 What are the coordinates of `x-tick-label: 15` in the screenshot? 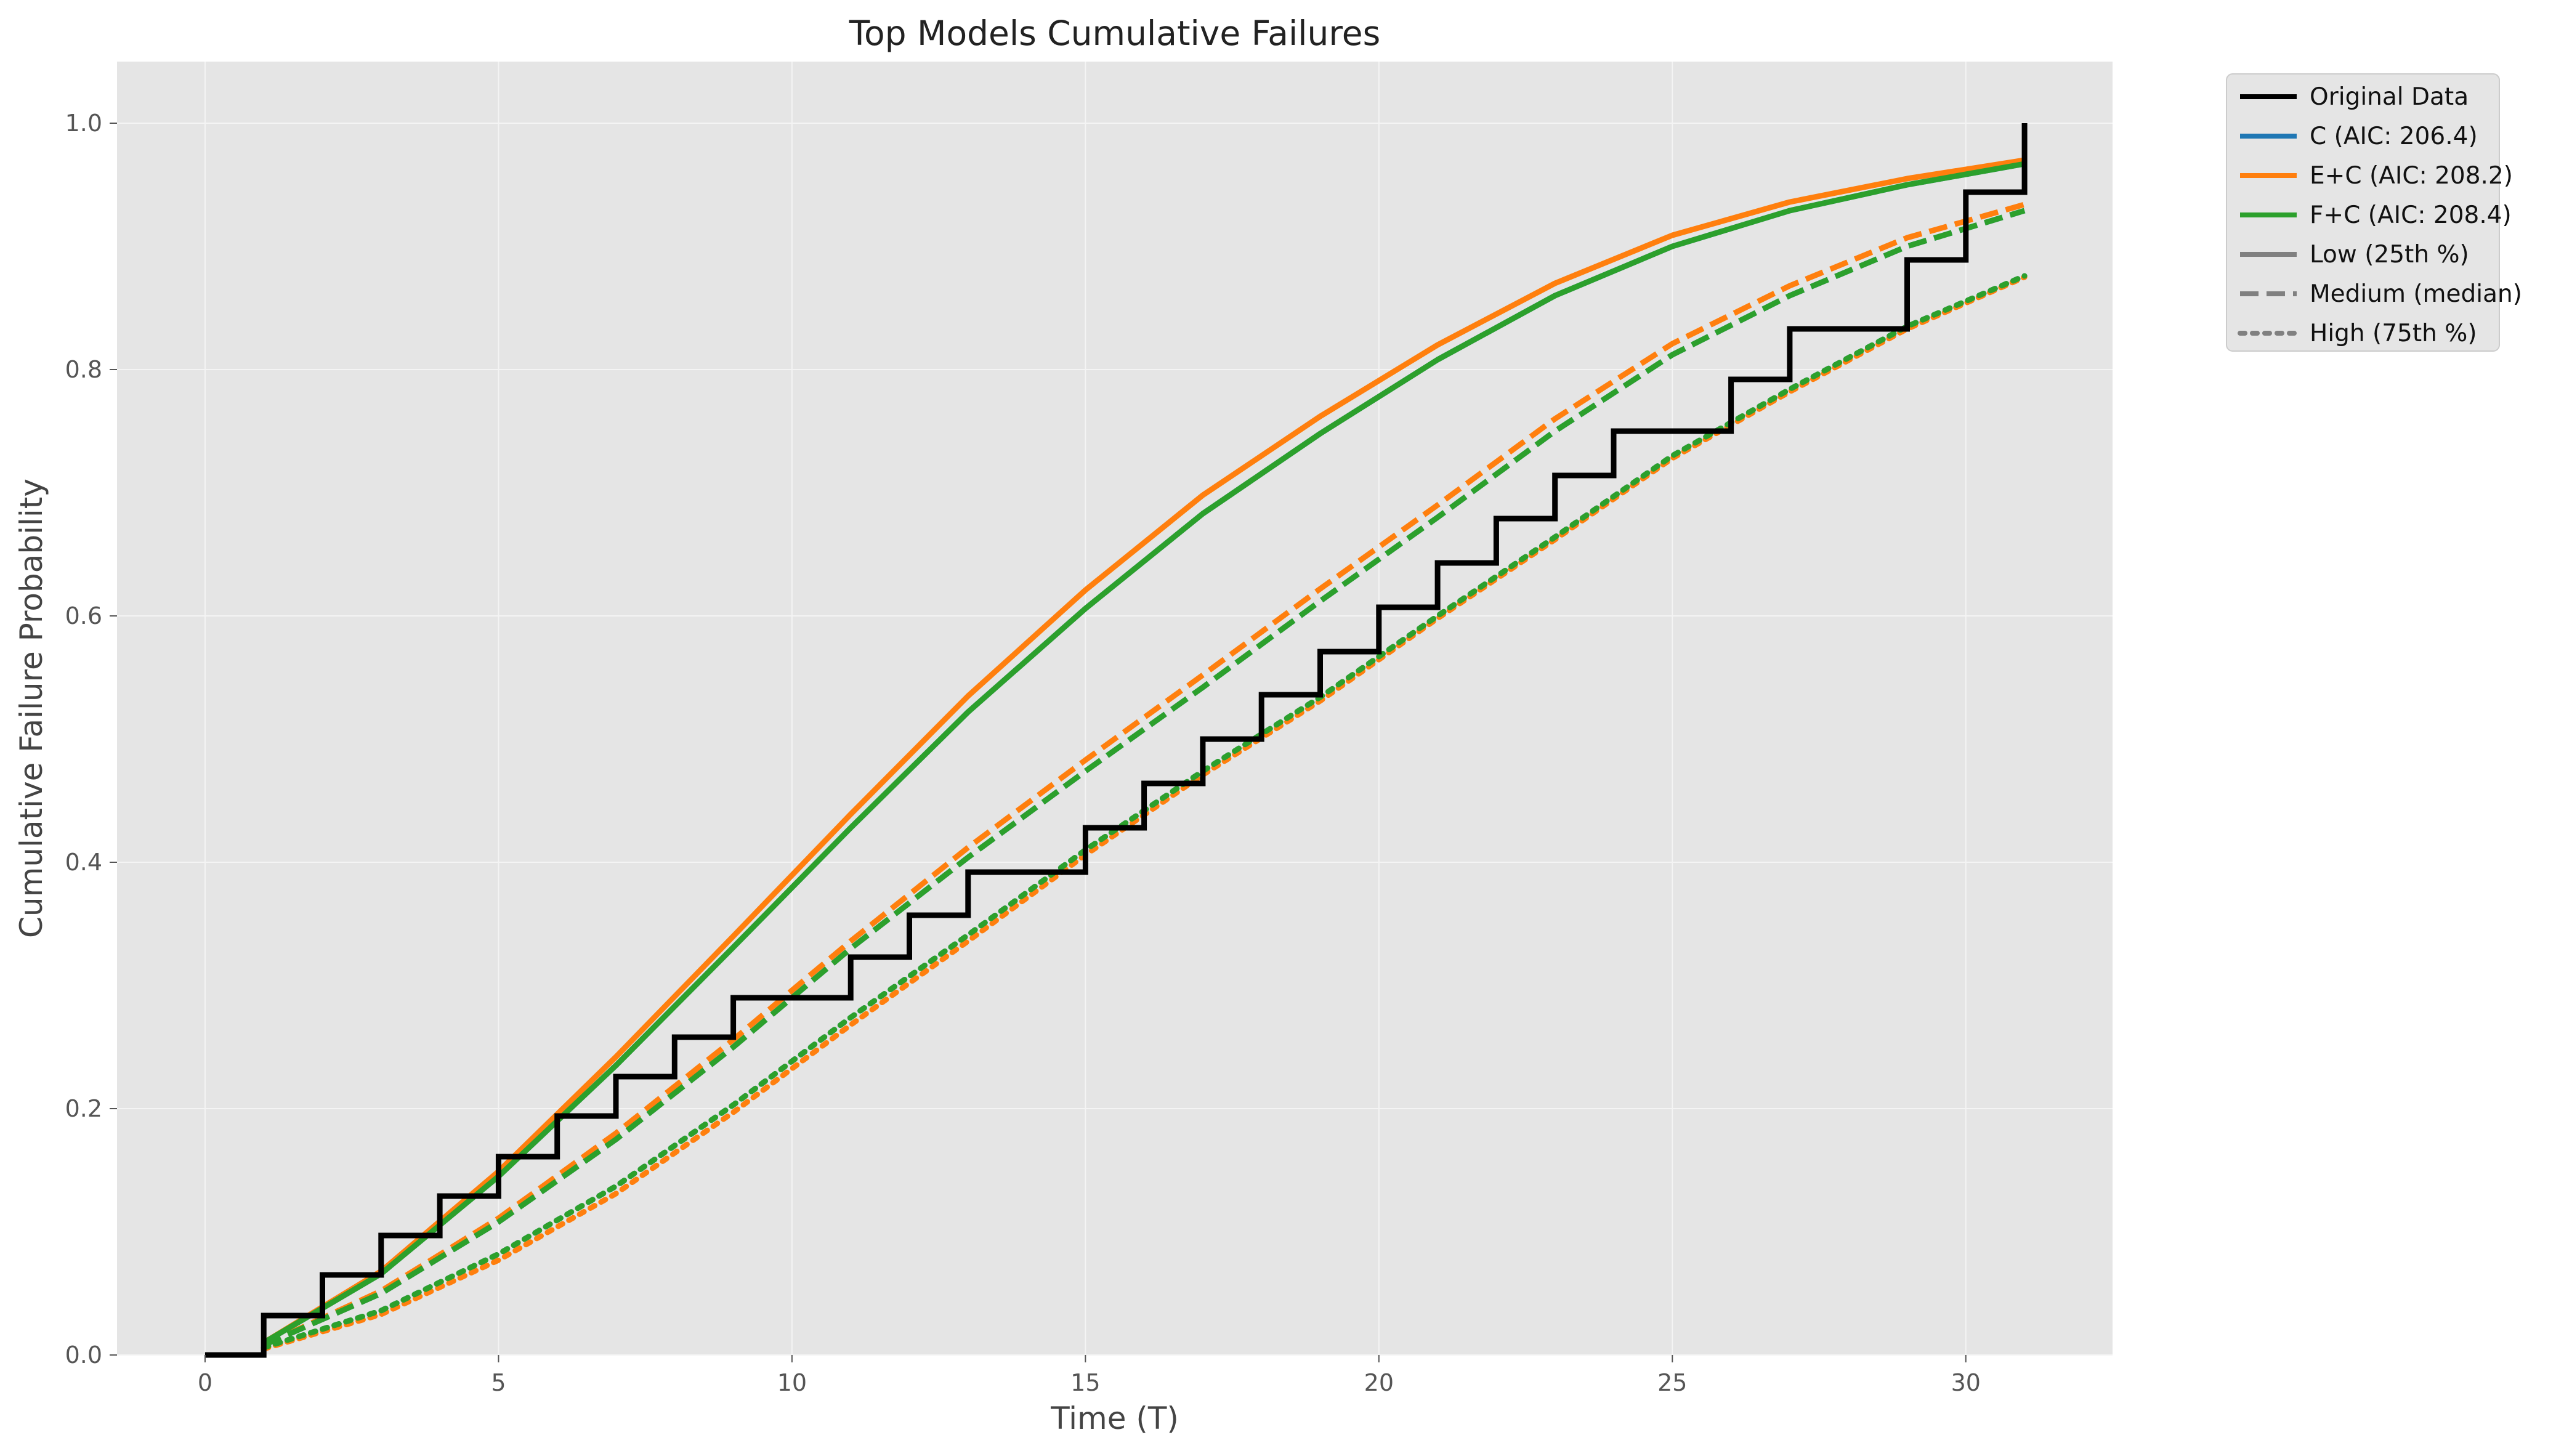 It's located at (1085, 1382).